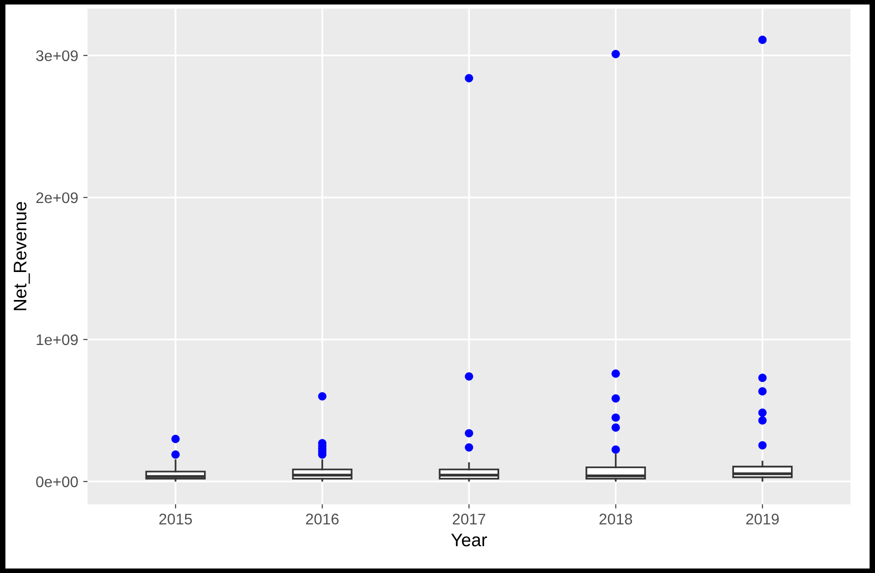 The image size is (875, 573). I want to click on y-tick-label: 0e+00, so click(57, 482).